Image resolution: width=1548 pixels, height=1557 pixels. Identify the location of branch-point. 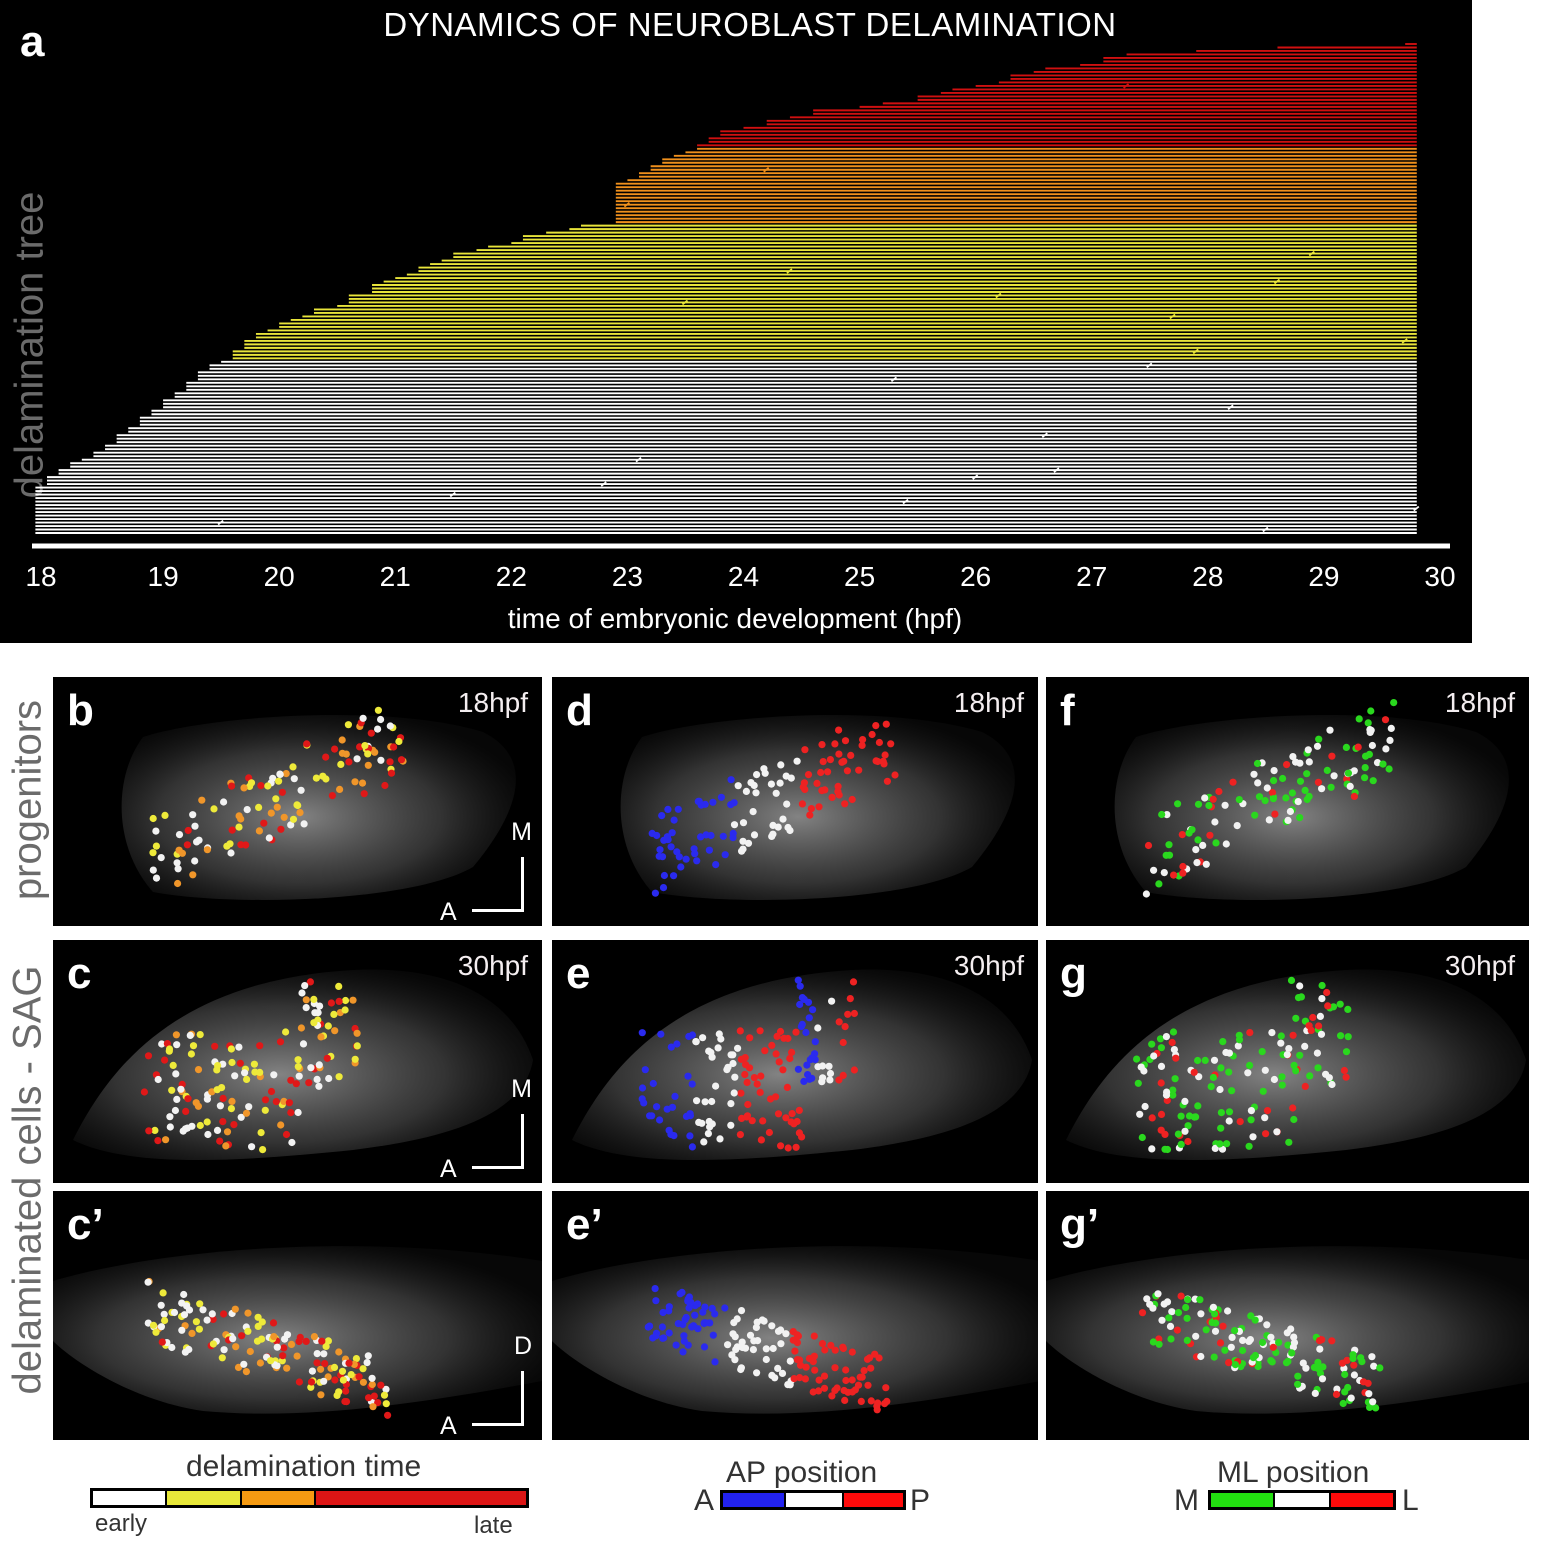
(1404, 341).